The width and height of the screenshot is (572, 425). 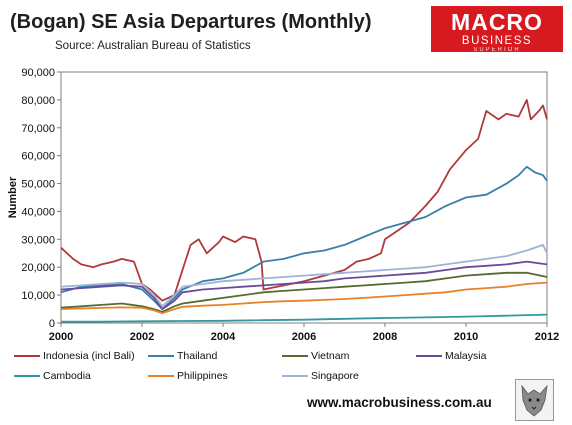 What do you see at coordinates (223, 337) in the screenshot?
I see `x-tick-label: 2004` at bounding box center [223, 337].